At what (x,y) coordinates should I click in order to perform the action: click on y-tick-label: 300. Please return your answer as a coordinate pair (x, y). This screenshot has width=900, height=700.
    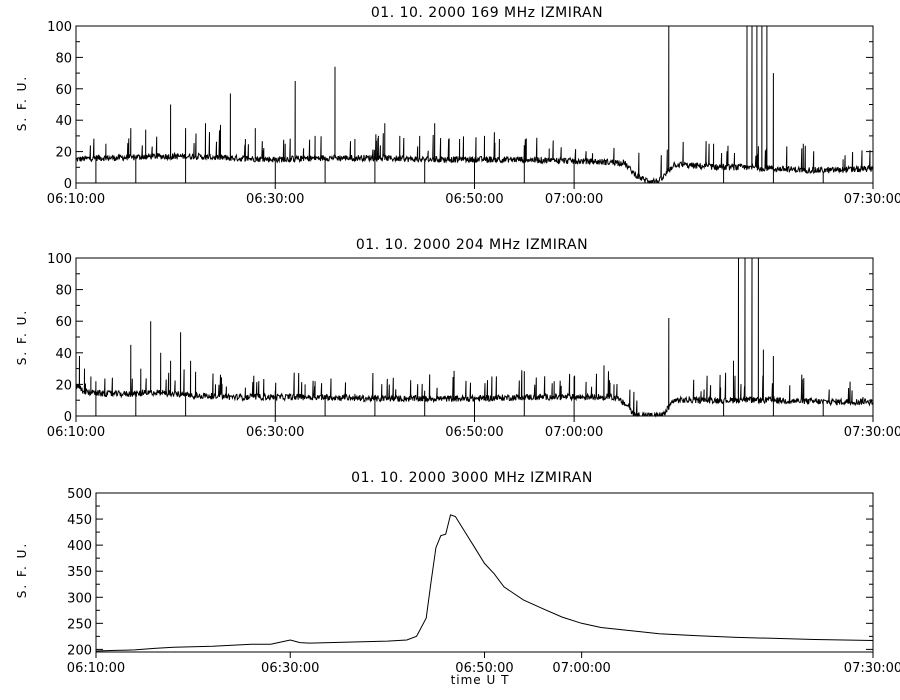
    Looking at the image, I should click on (79, 598).